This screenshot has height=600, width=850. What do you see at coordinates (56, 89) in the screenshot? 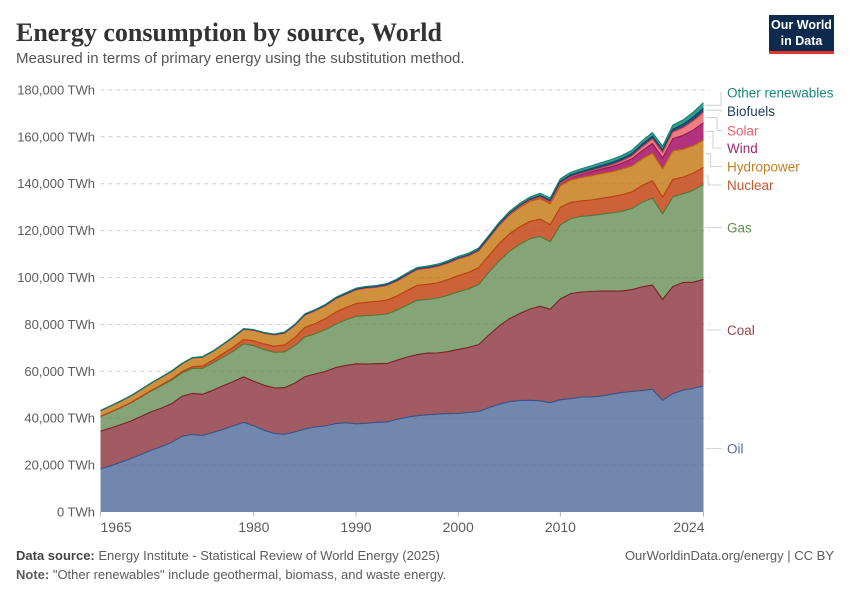
I see `svg-text: 180,000 TWh` at bounding box center [56, 89].